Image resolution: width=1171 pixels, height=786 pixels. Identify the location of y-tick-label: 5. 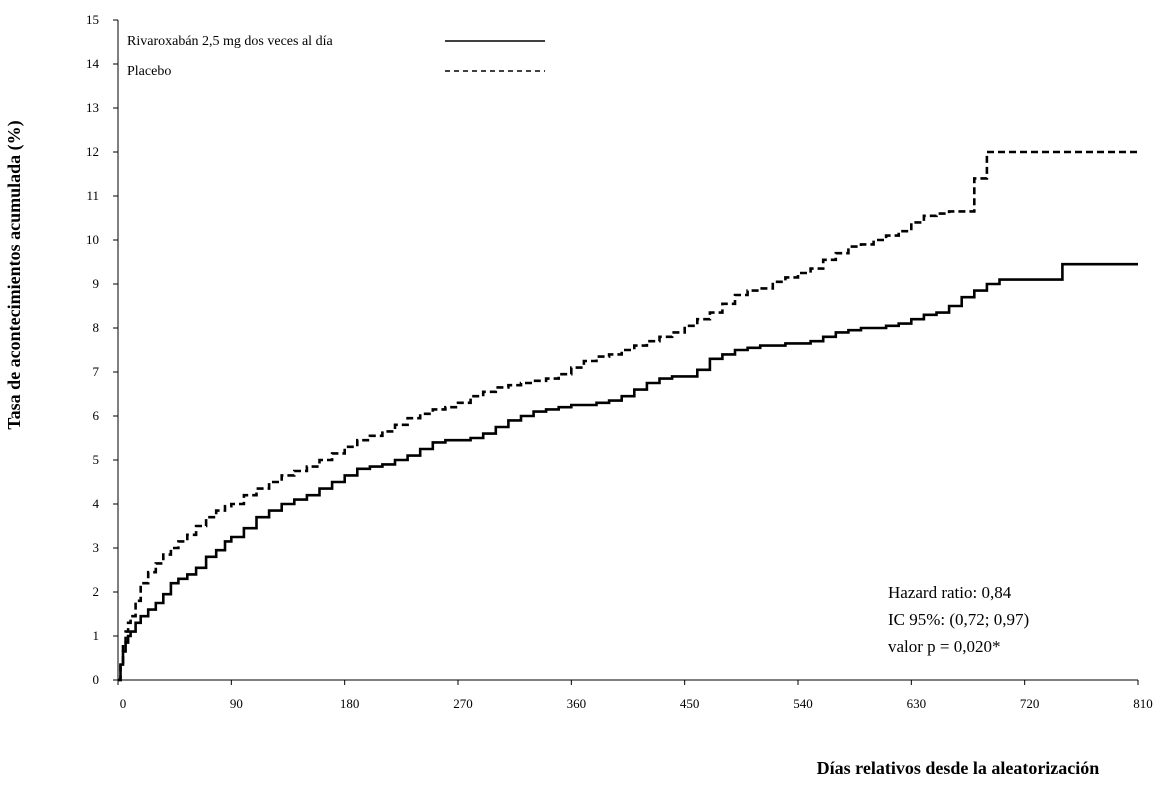
(96, 459).